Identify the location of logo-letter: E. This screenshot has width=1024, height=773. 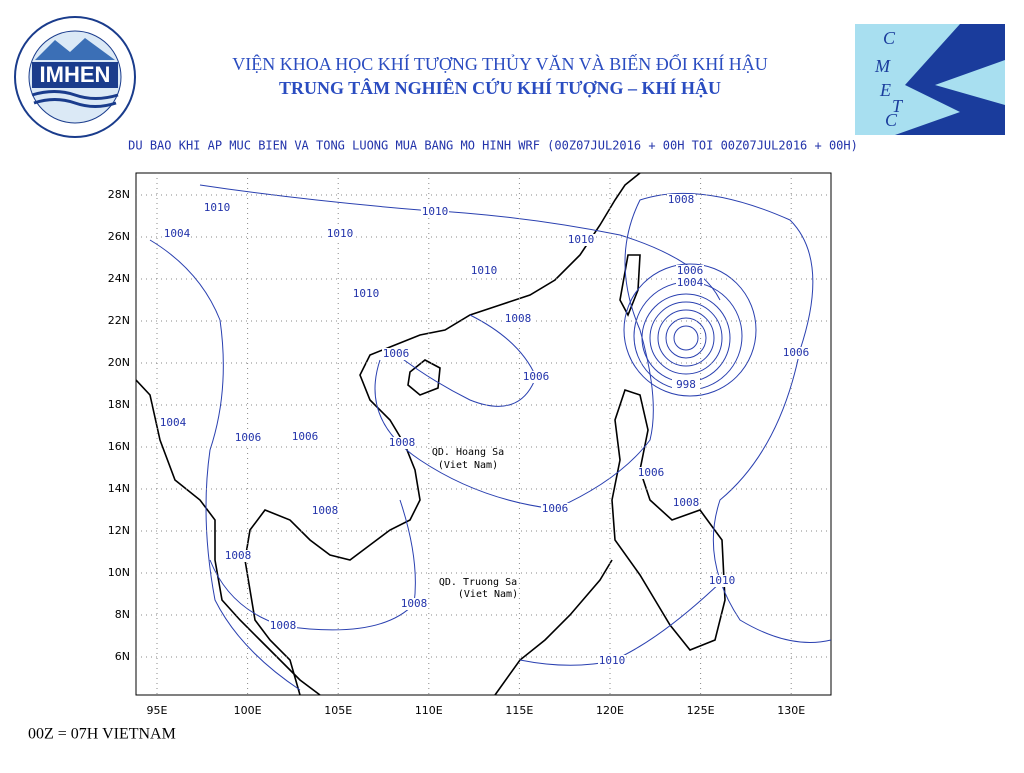
(885, 90).